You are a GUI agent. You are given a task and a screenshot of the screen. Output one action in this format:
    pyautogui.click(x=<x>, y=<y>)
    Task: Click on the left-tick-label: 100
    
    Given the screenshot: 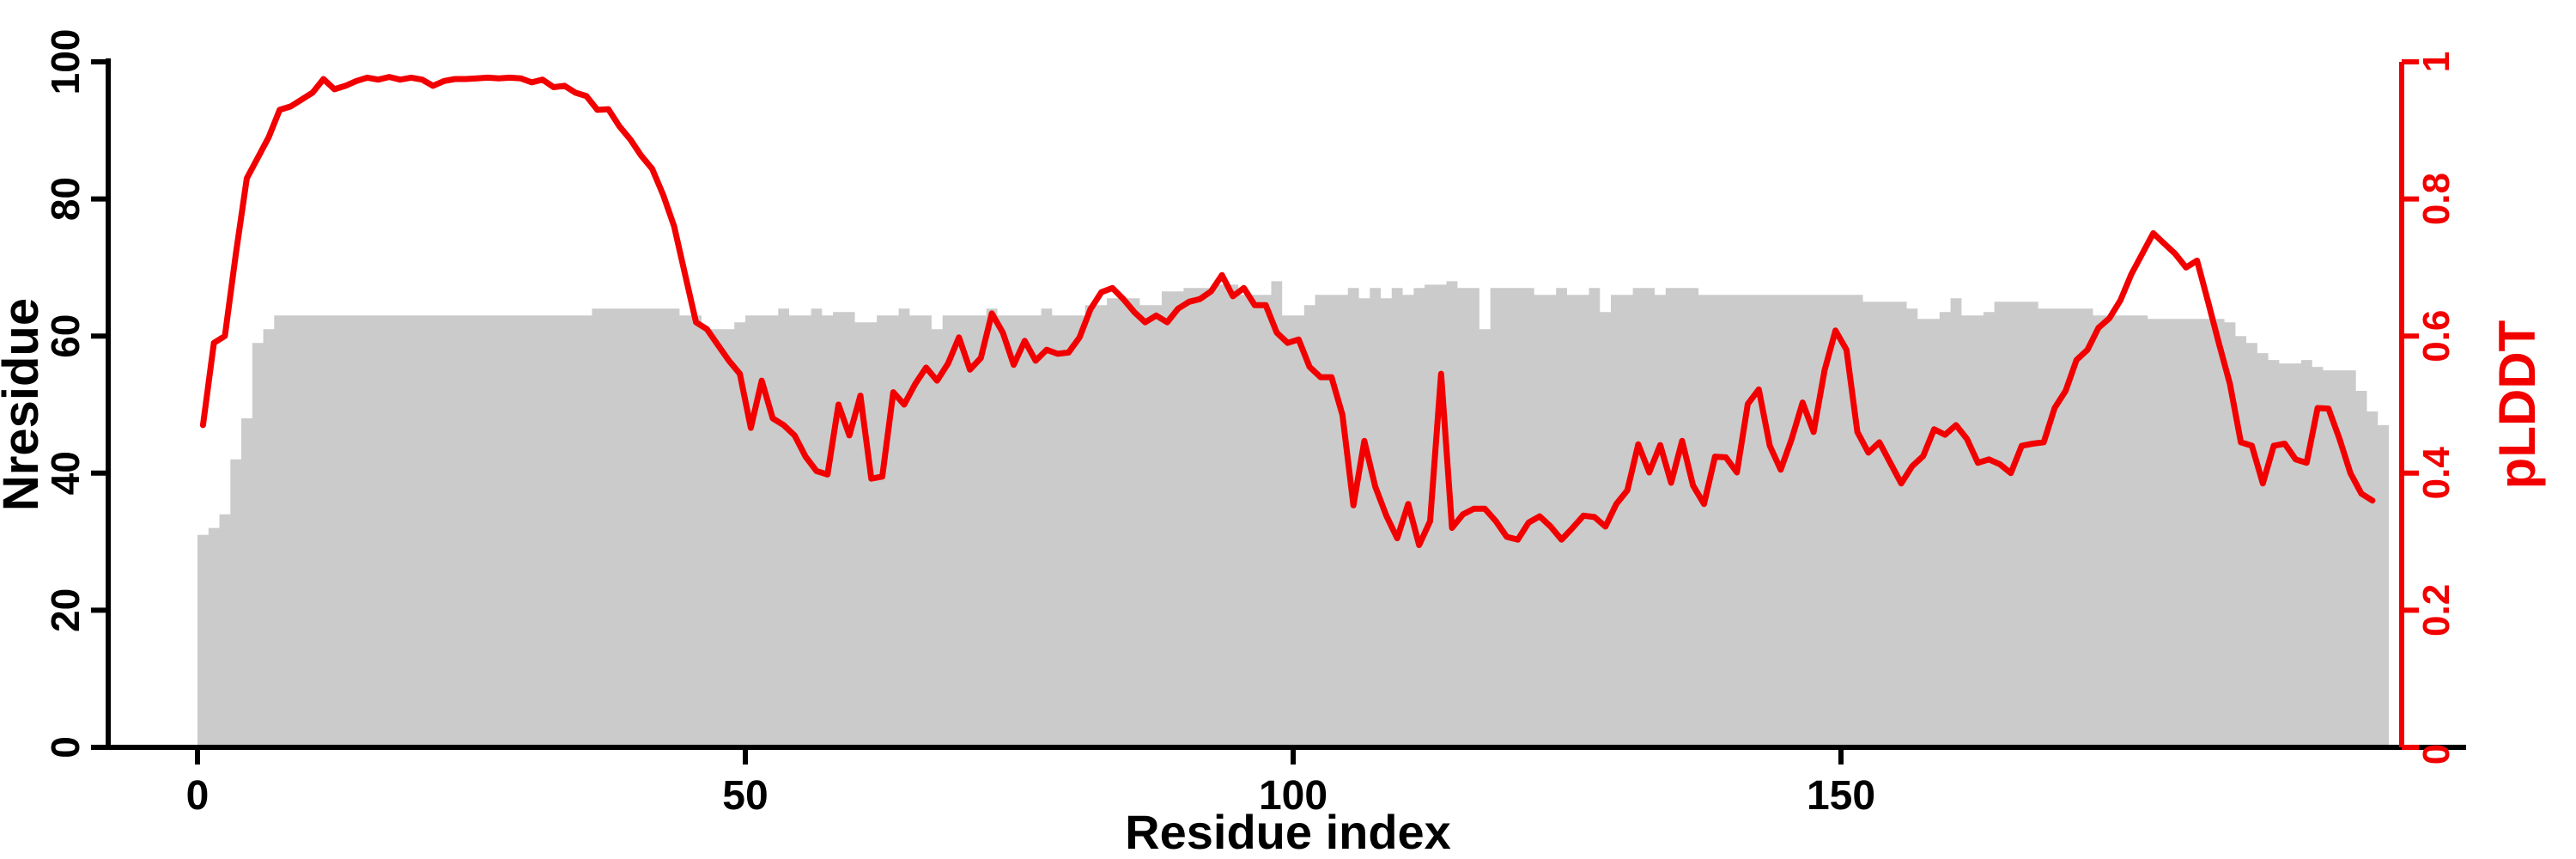 What is the action you would take?
    pyautogui.click(x=66, y=62)
    